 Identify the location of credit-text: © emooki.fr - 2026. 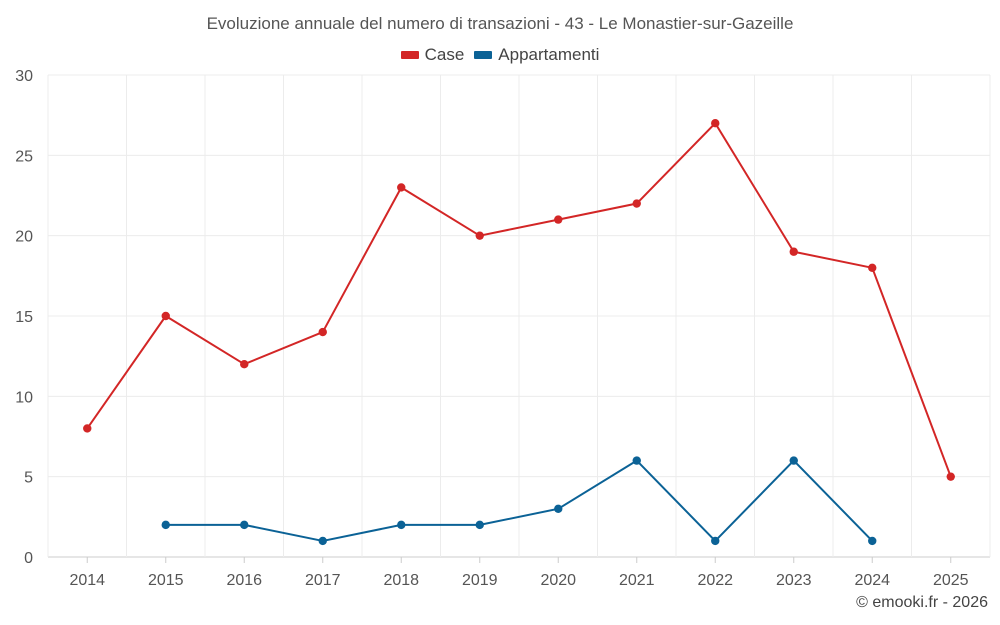
(922, 602).